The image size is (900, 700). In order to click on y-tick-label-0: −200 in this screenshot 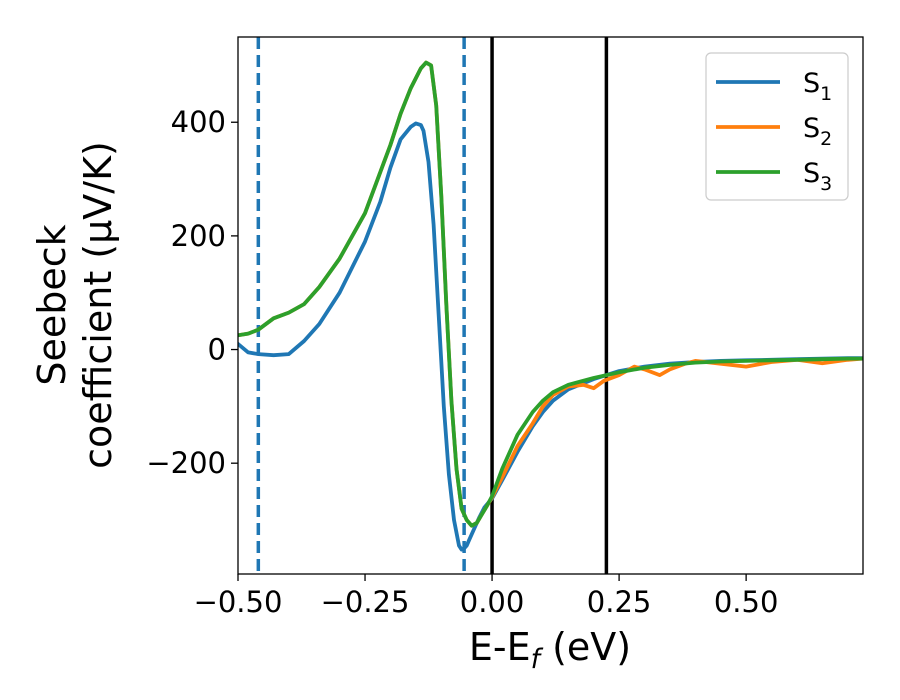, I will do `click(186, 463)`.